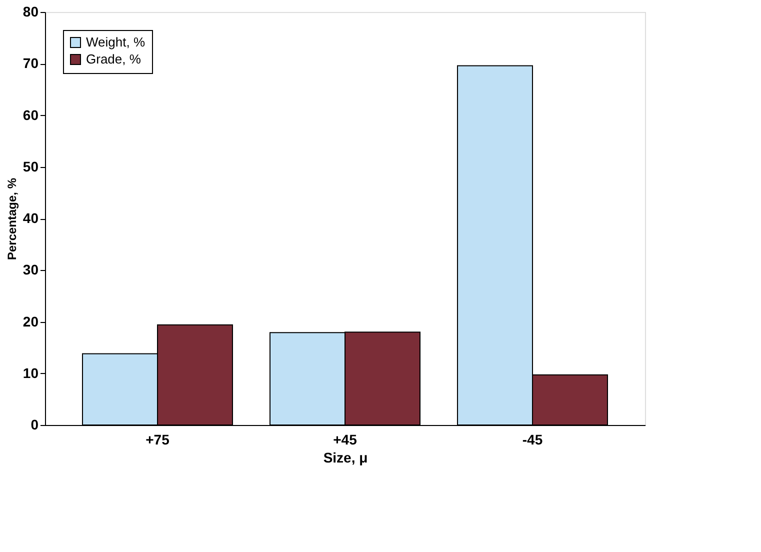 This screenshot has width=761, height=552. What do you see at coordinates (30, 114) in the screenshot?
I see `y-tick-label: 60` at bounding box center [30, 114].